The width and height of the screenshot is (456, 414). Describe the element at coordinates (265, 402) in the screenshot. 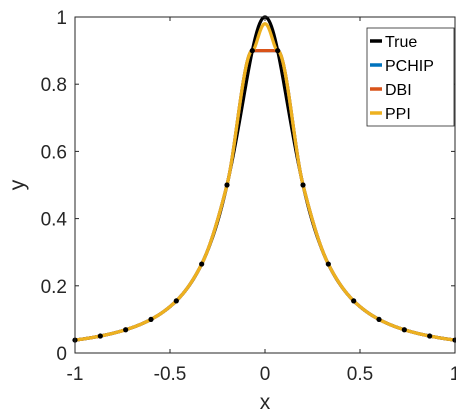

I see `x-axis-label: x` at that location.